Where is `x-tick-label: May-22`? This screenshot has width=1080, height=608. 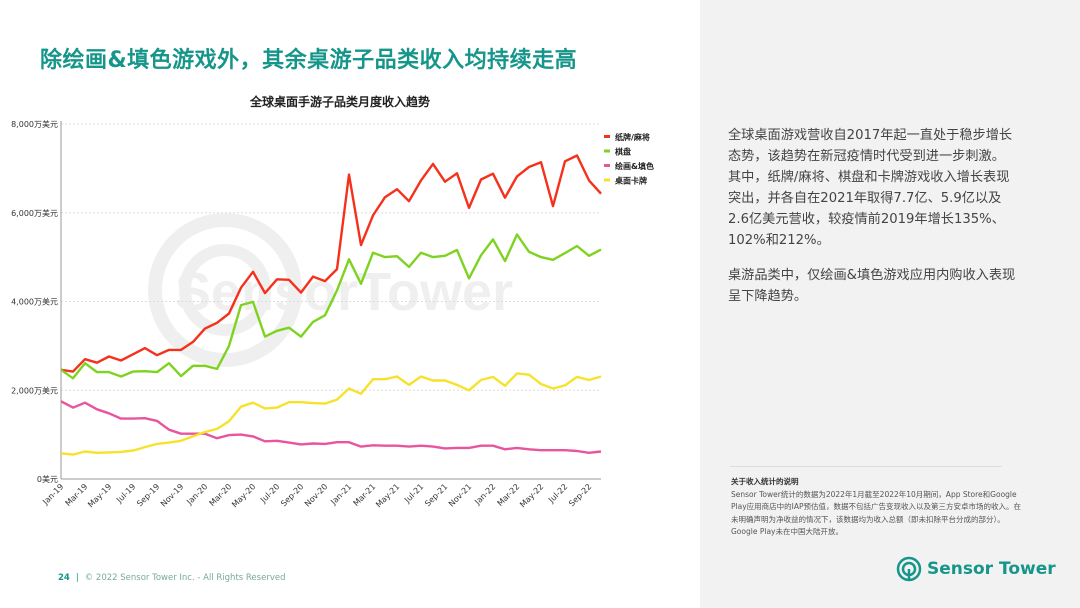
x-tick-label: May-22 is located at coordinates (531, 495).